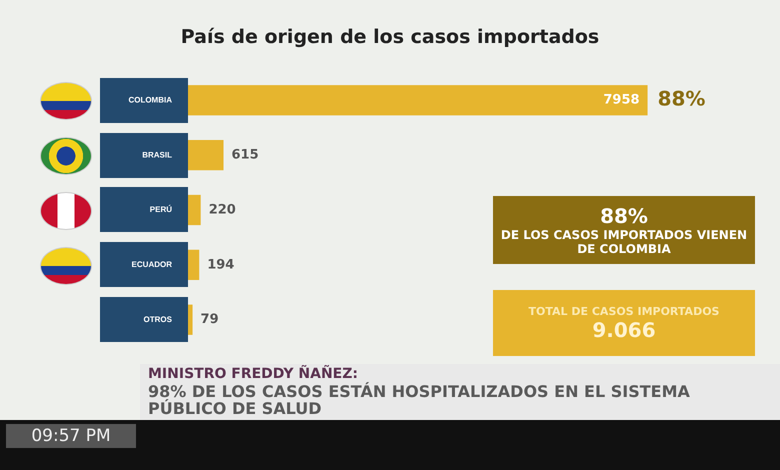 The width and height of the screenshot is (780, 470). I want to click on y-tick-label: PERÚ, so click(161, 209).